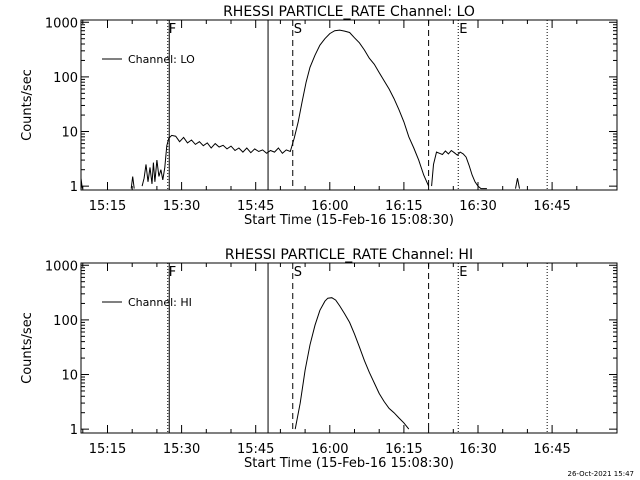 Image resolution: width=640 pixels, height=480 pixels. What do you see at coordinates (349, 12) in the screenshot?
I see `chart-title: RHESSI PARTICLE_RATE Channel: LO` at bounding box center [349, 12].